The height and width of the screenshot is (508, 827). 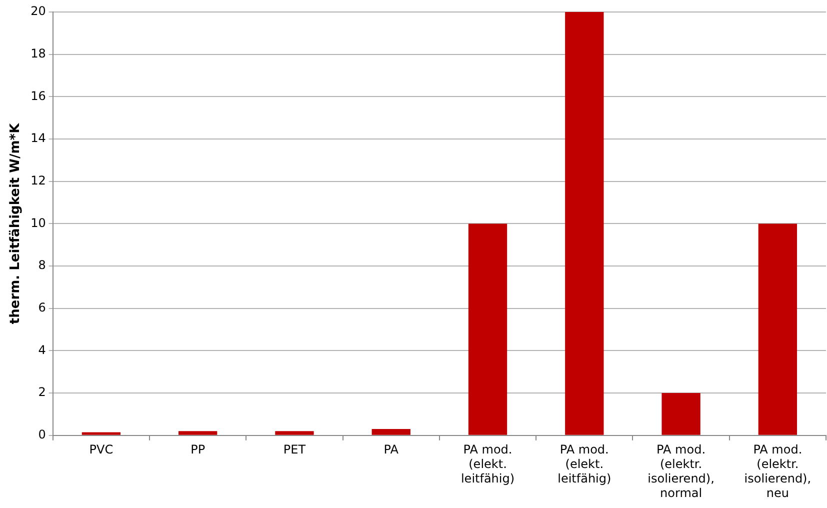 I want to click on x-tick-label: PVC, so click(x=101, y=449).